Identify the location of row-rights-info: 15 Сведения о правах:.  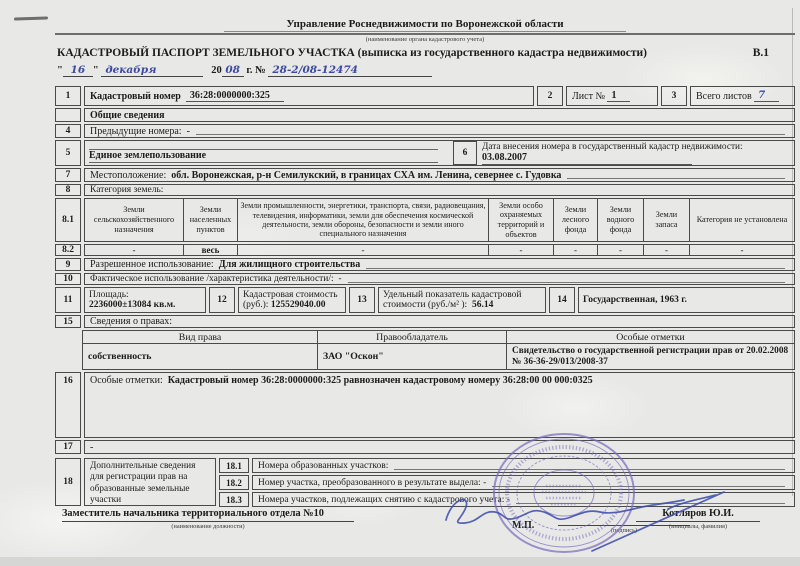
(425, 321).